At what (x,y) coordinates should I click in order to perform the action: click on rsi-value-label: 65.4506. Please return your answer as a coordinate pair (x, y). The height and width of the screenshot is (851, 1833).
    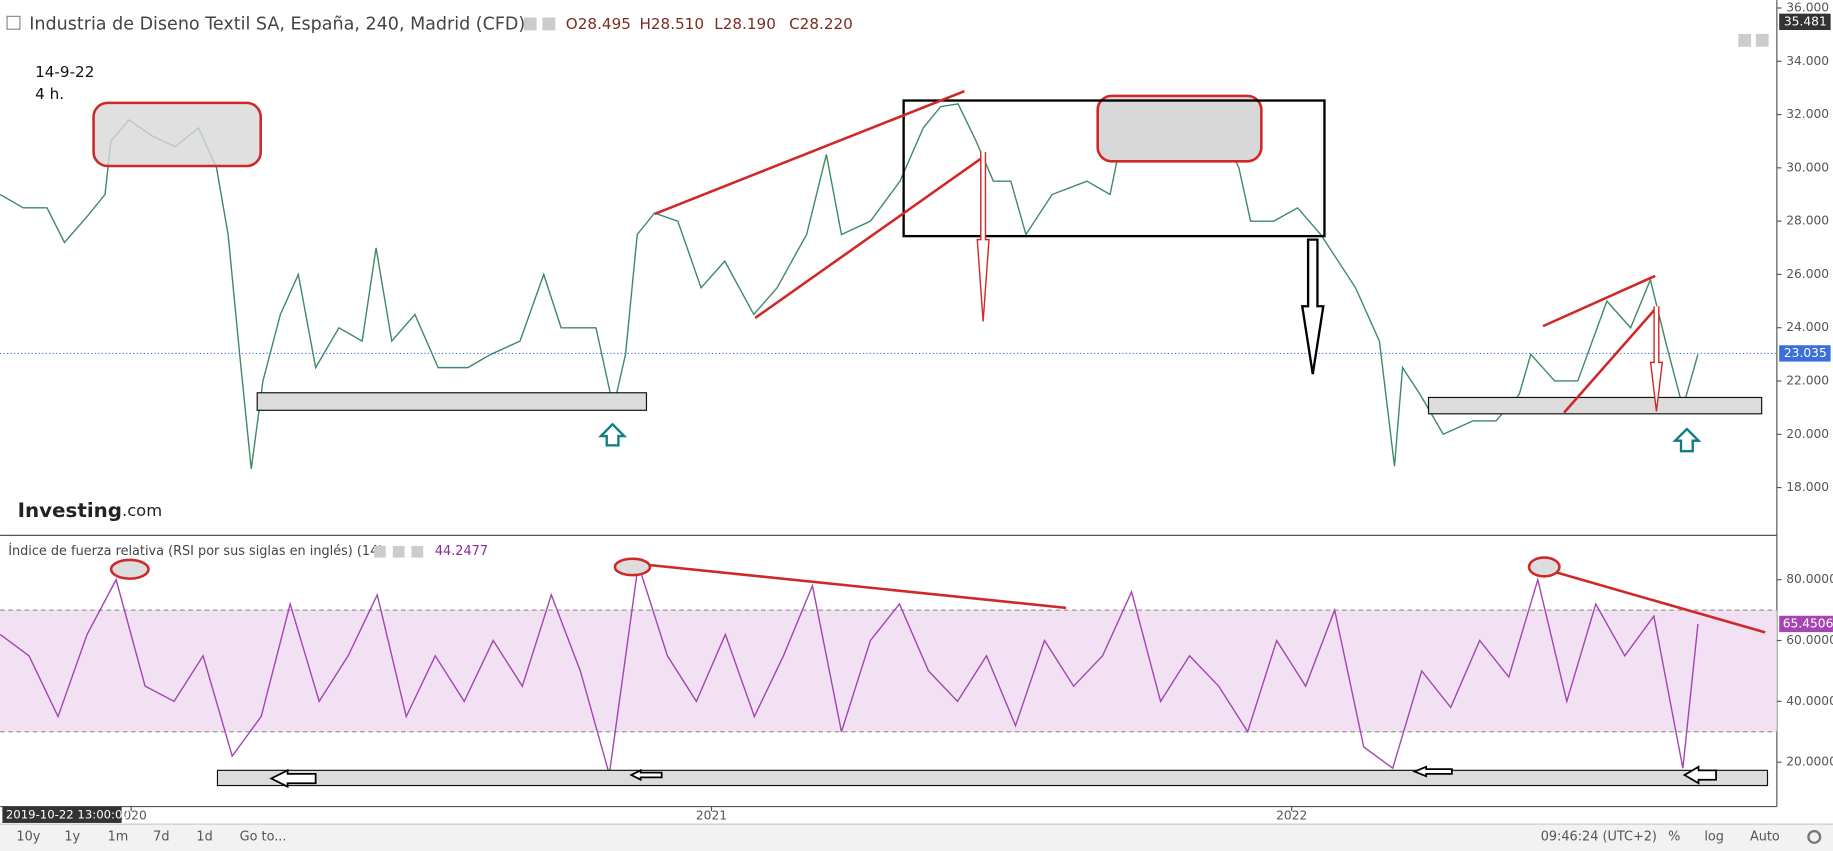
    Looking at the image, I should click on (1808, 623).